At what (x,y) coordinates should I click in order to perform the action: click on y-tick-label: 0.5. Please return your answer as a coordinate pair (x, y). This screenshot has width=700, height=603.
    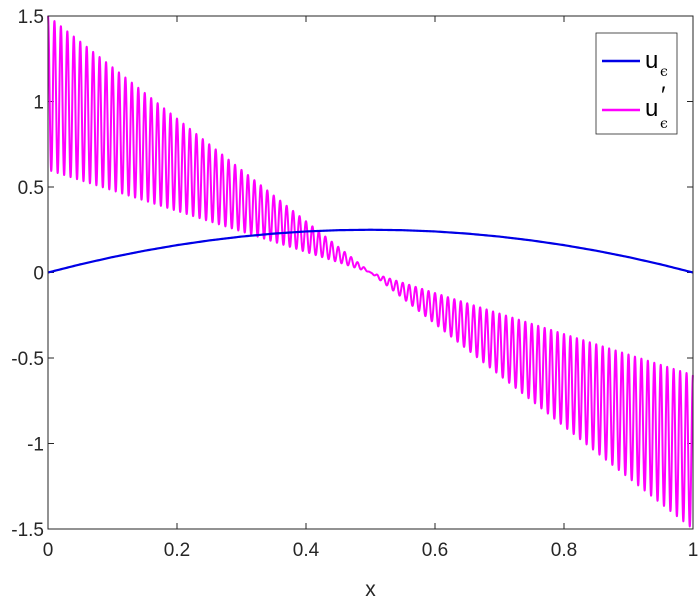
    Looking at the image, I should click on (31, 188).